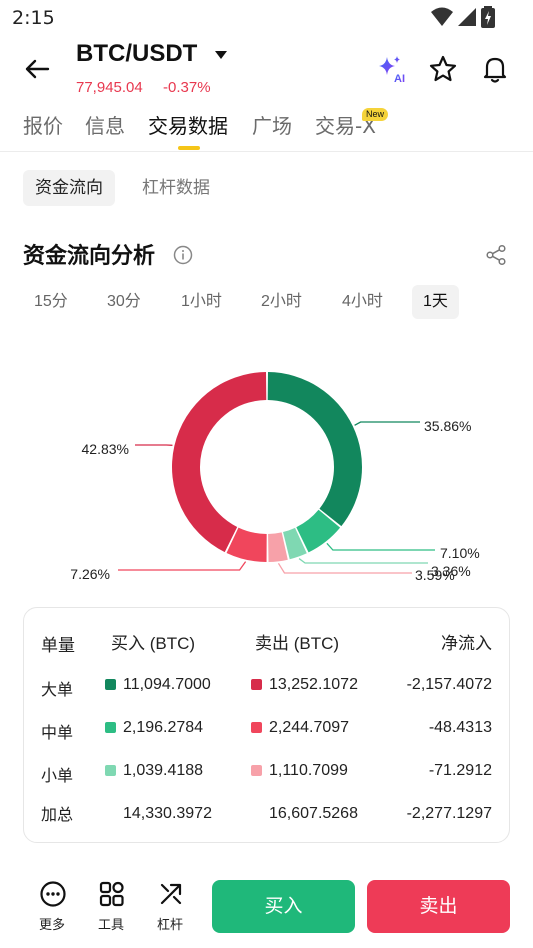 This screenshot has width=533, height=948. Describe the element at coordinates (435, 575) in the screenshot. I see `slice-label: 3.59%` at that location.